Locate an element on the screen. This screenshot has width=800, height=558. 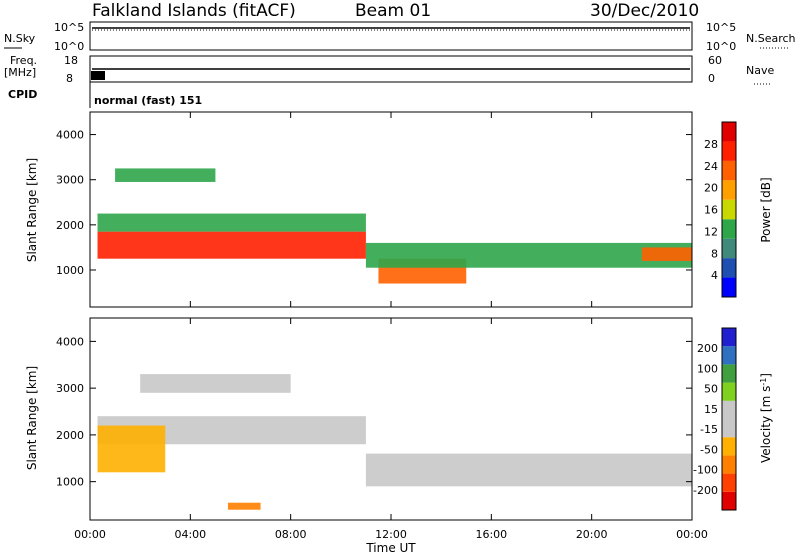
velocity-colorbar: 200 100 50 15 -15 -50 -100 -200 is located at coordinates (715, 419).